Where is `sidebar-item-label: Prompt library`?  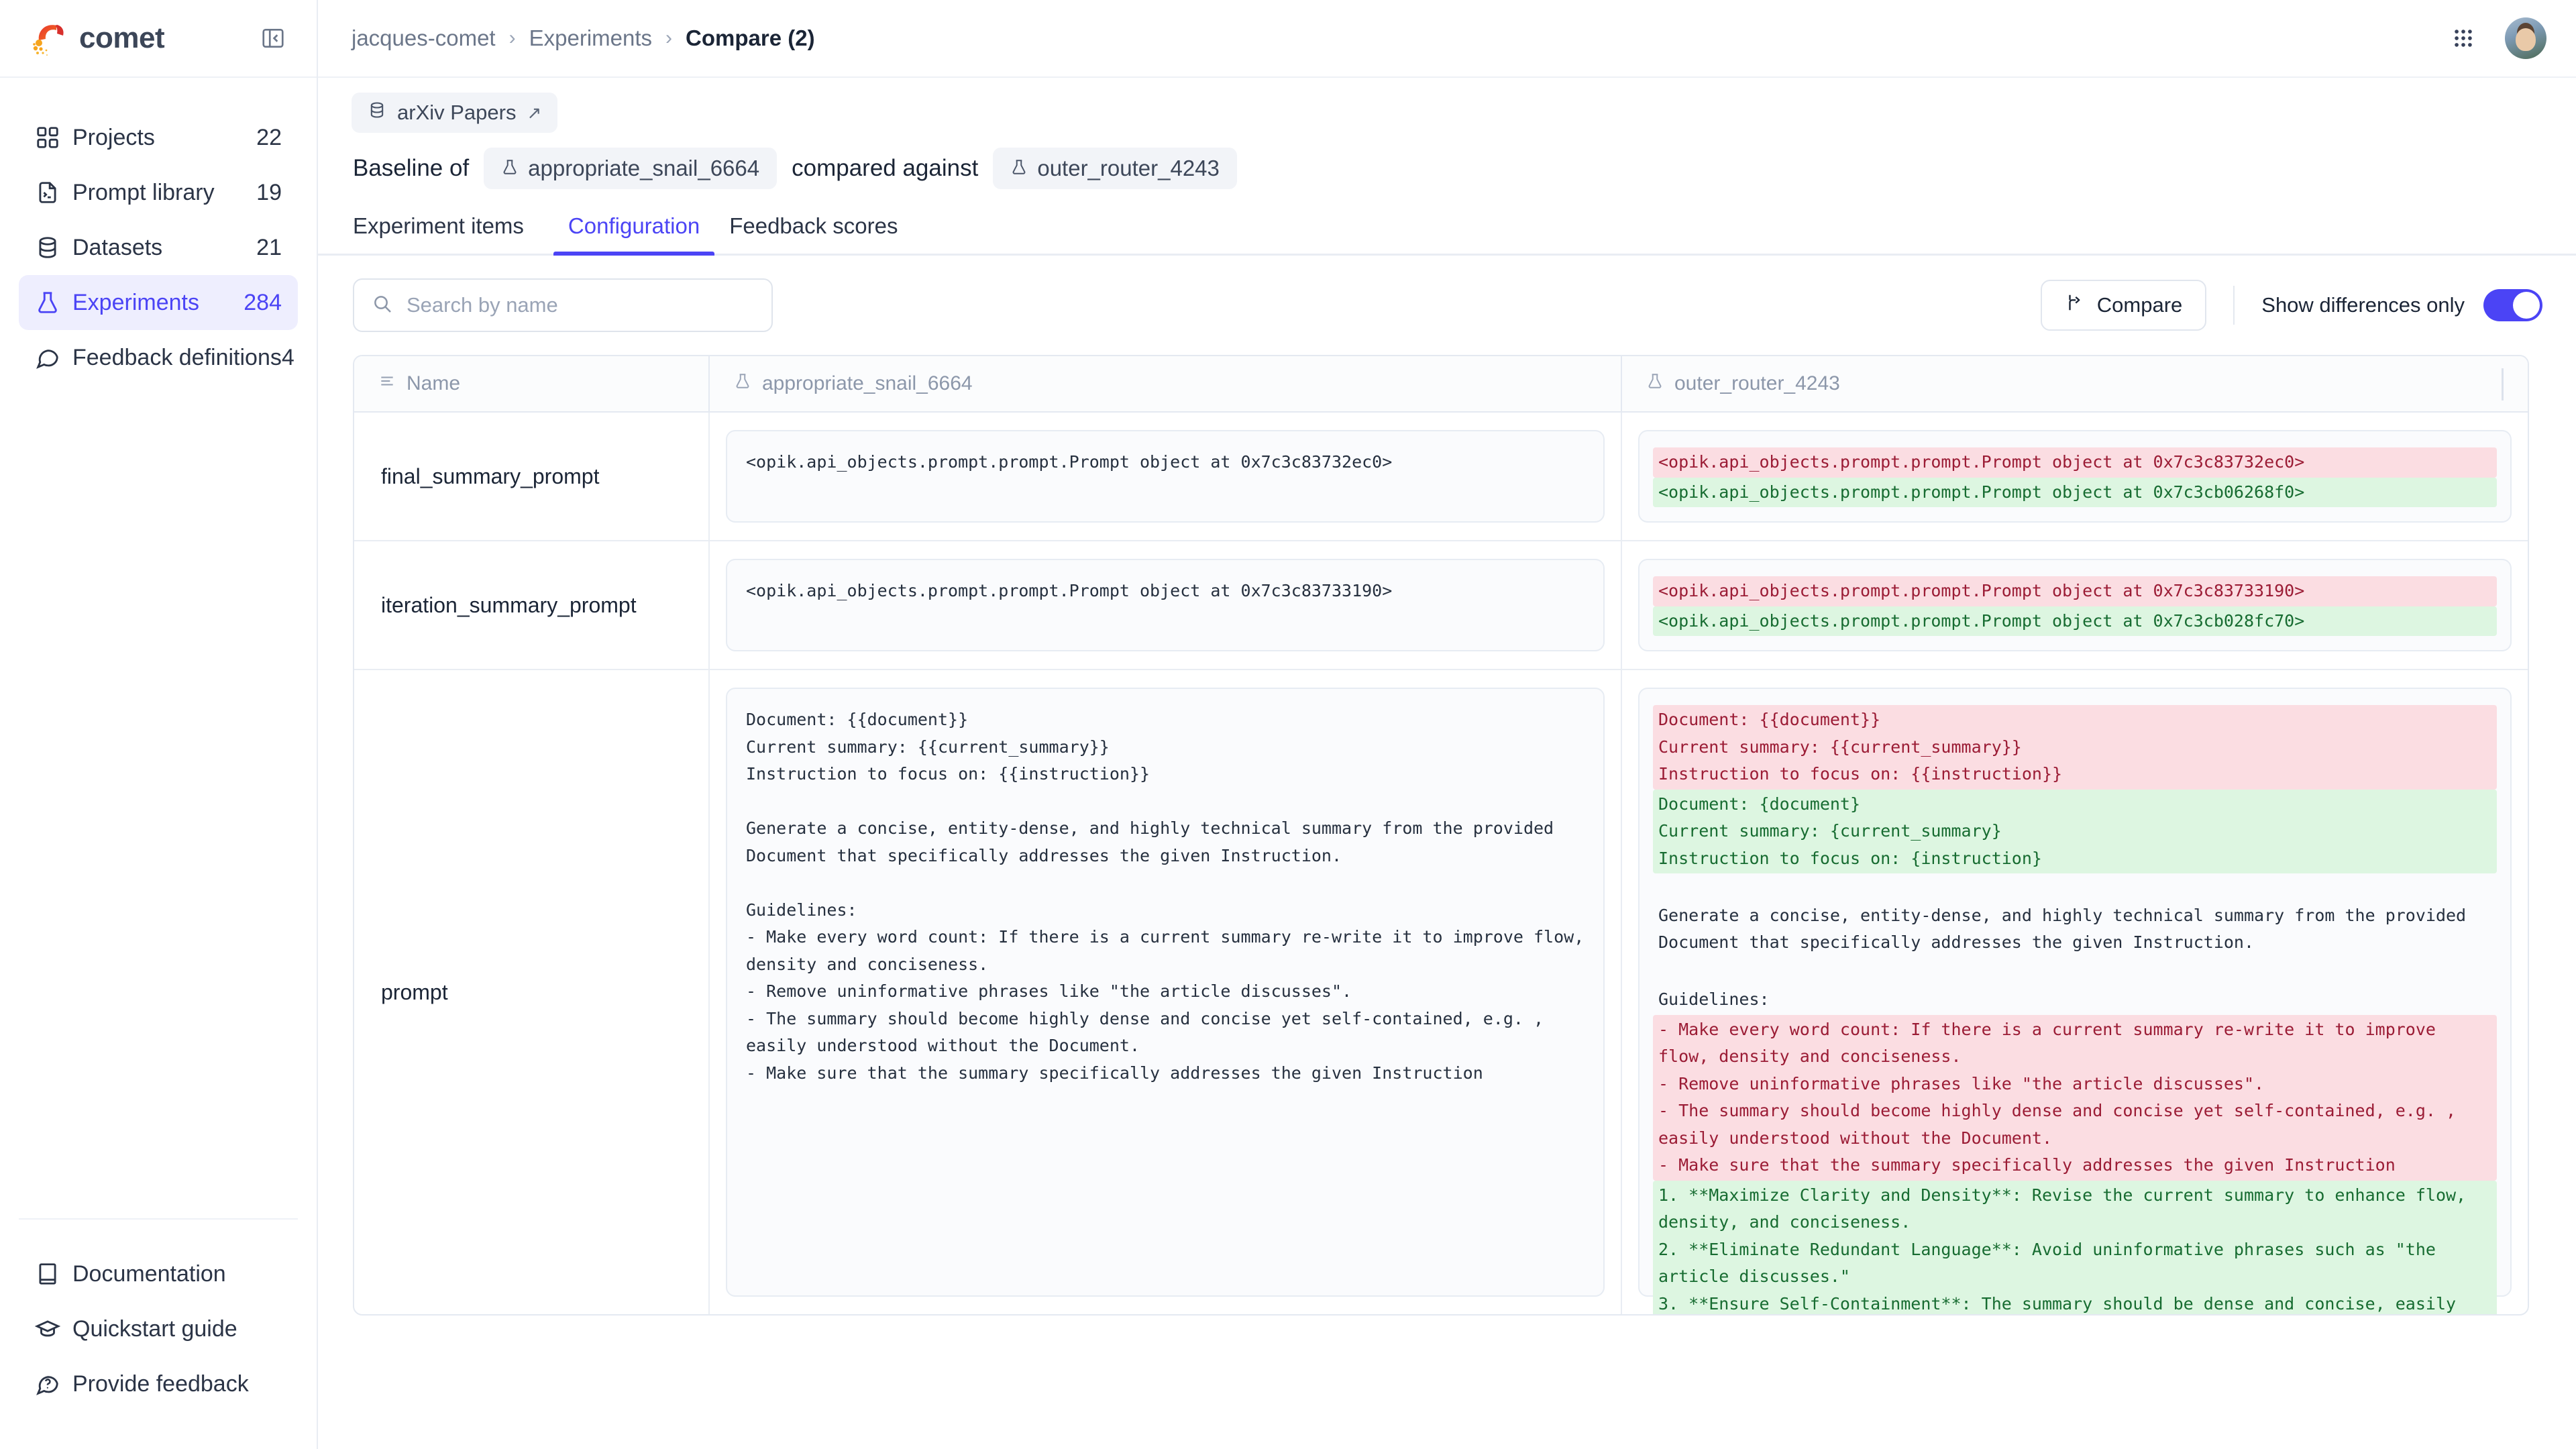 sidebar-item-label: Prompt library is located at coordinates (143, 192).